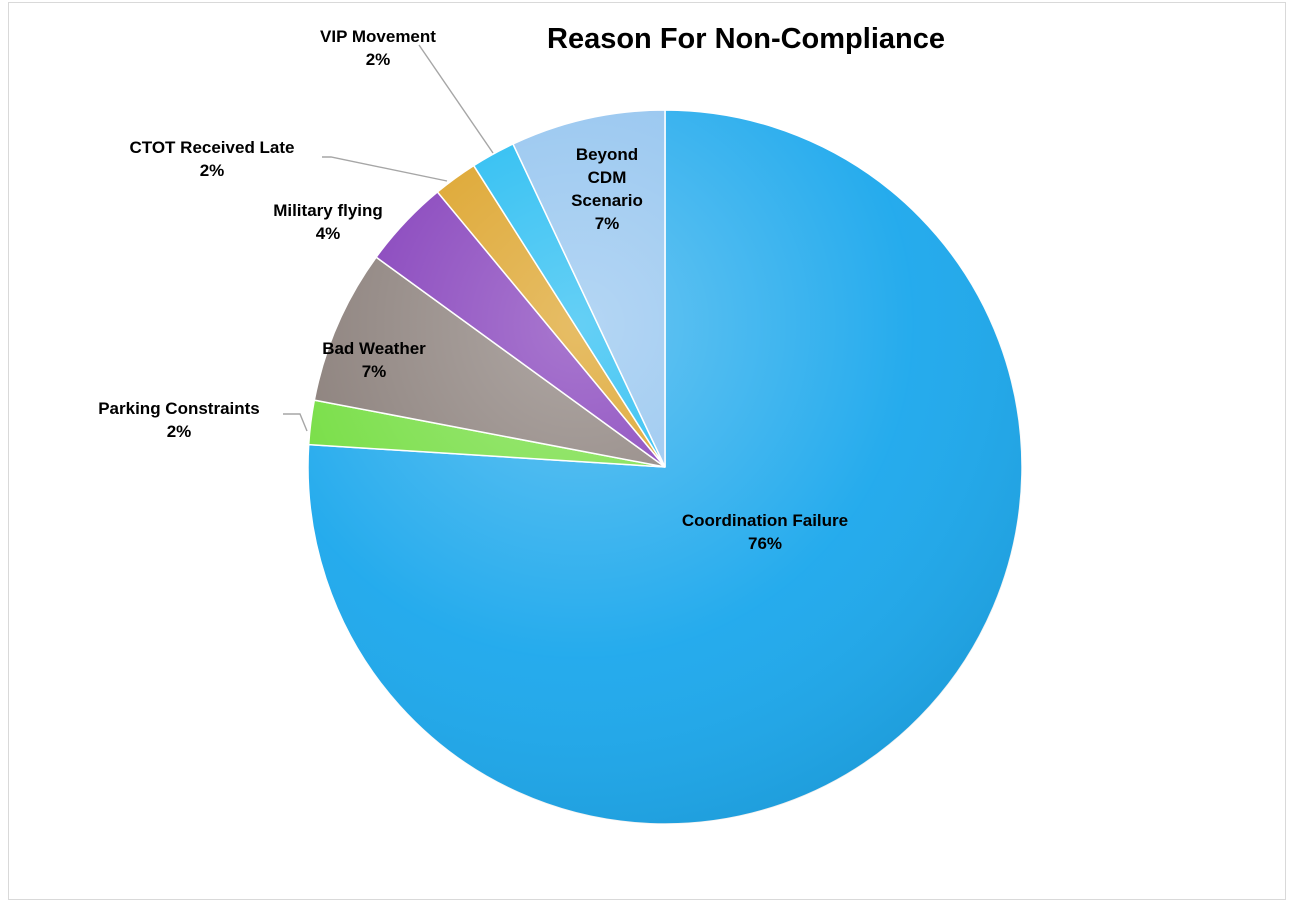  What do you see at coordinates (328, 222) in the screenshot?
I see `slice-label-military-flying: Military flying 4%` at bounding box center [328, 222].